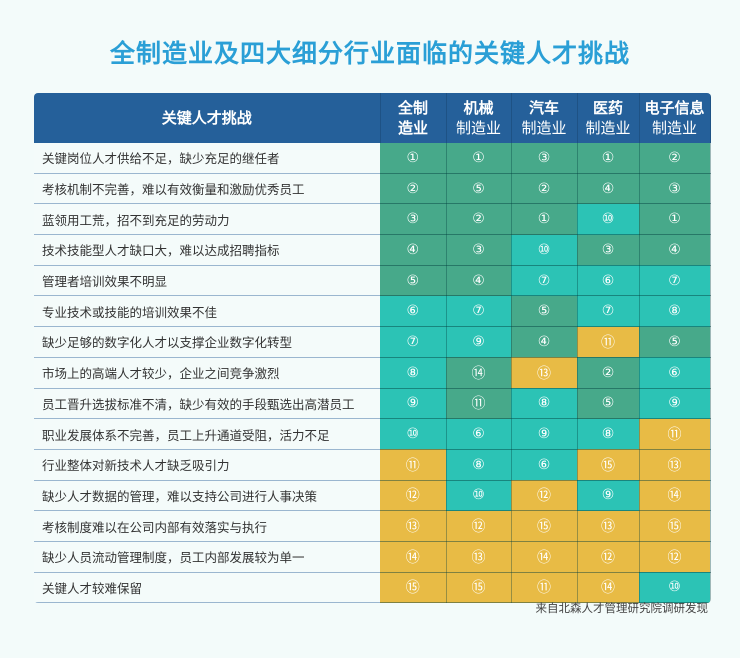  What do you see at coordinates (372, 189) in the screenshot?
I see `table-row: 考核机制不完善，难以有效衡量和激励优秀员工 ② ⑤ ② ④ ③` at bounding box center [372, 189].